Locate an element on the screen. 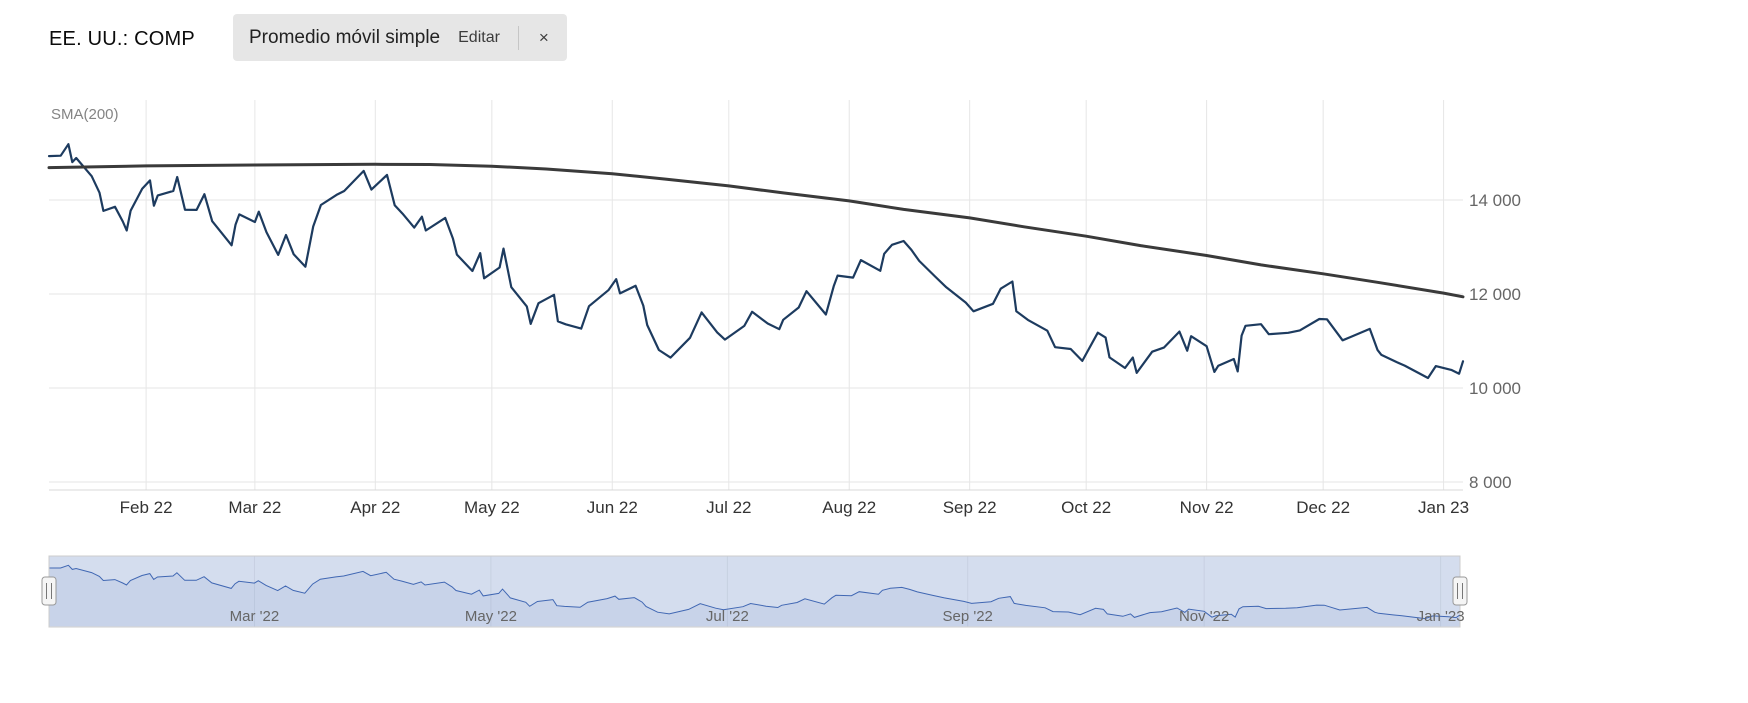 The image size is (1748, 703). indicator-pill: Promedio móvil simple Editar × is located at coordinates (400, 37).